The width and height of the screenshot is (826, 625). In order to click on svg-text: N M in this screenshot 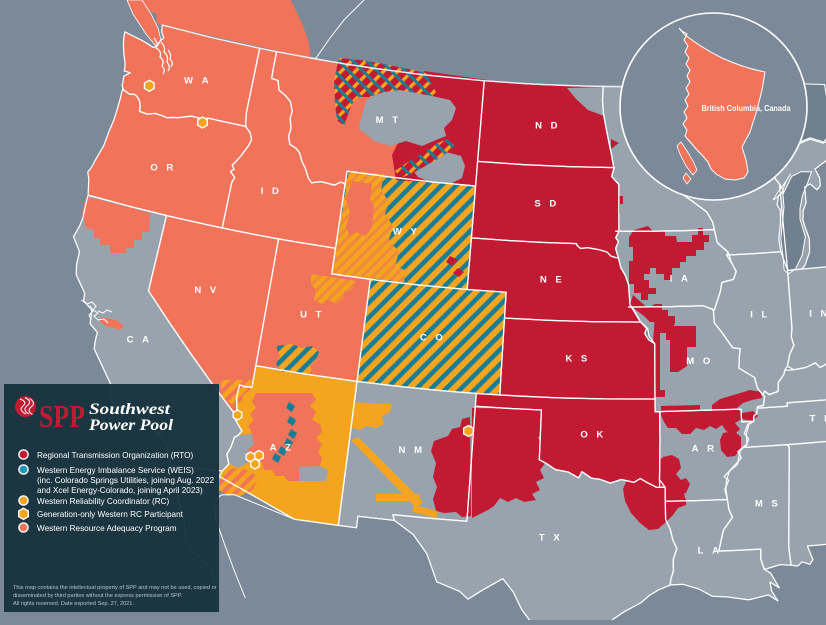, I will do `click(412, 450)`.